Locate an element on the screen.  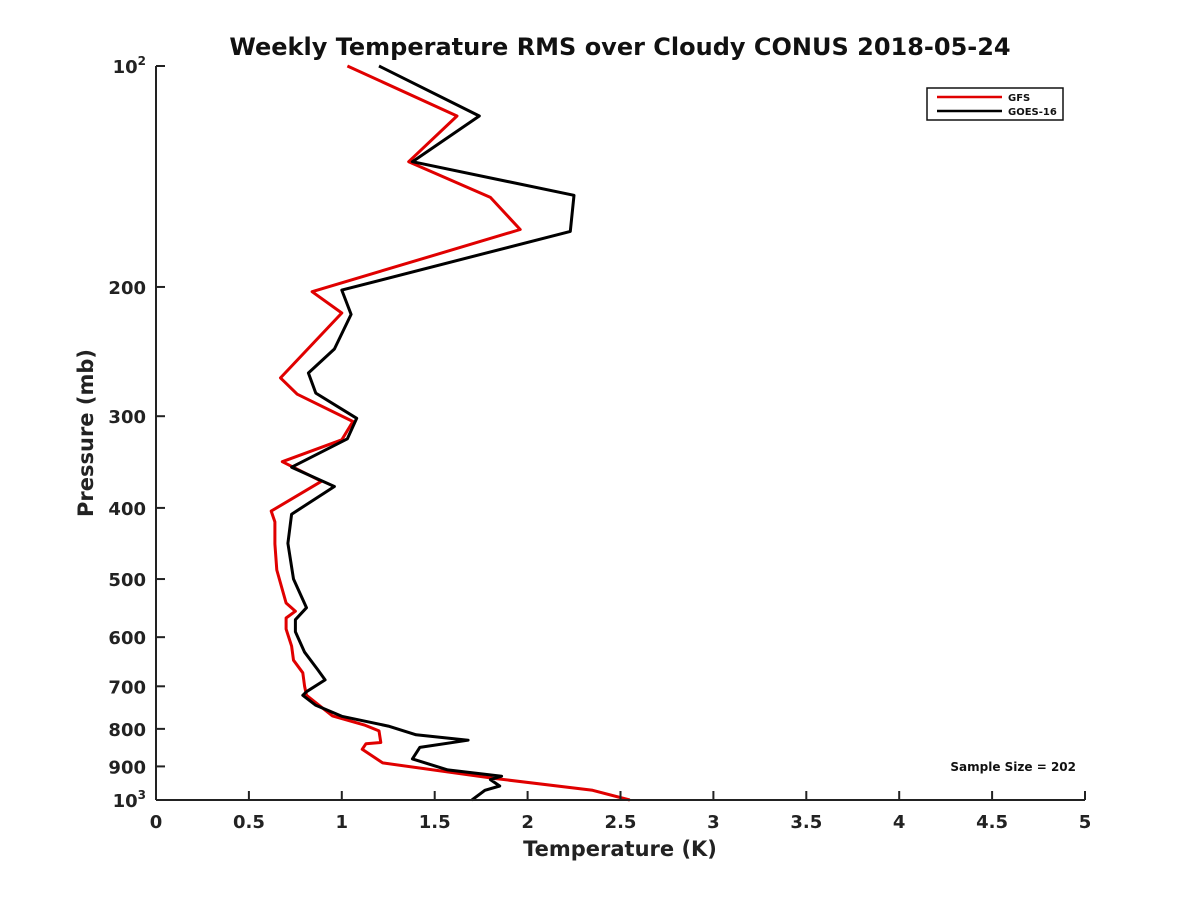
x-tick-label: 1 is located at coordinates (342, 822).